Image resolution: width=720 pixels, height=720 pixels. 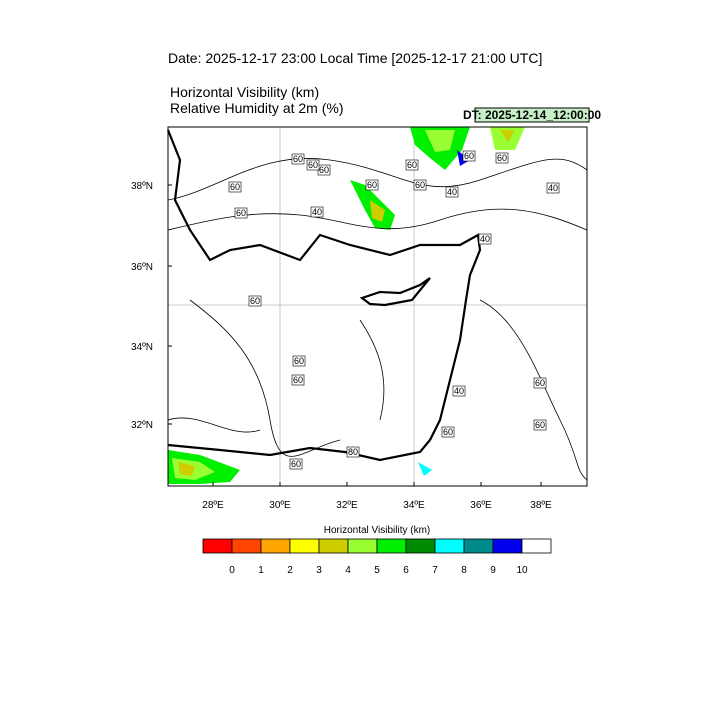 What do you see at coordinates (257, 108) in the screenshot?
I see `field-label: Relative Humidity at 2m (%)` at bounding box center [257, 108].